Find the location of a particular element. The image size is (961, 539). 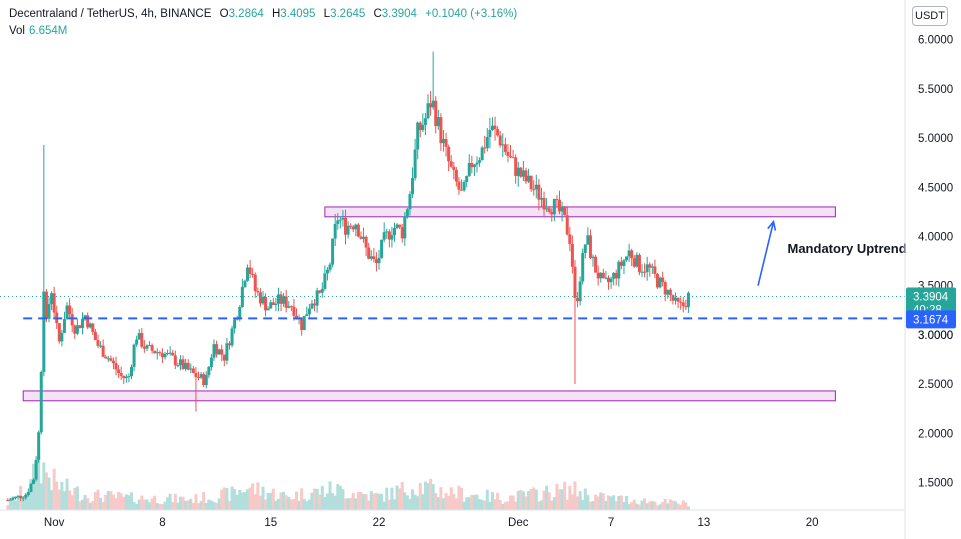

price-tick-label: 5.5000 is located at coordinates (935, 90).